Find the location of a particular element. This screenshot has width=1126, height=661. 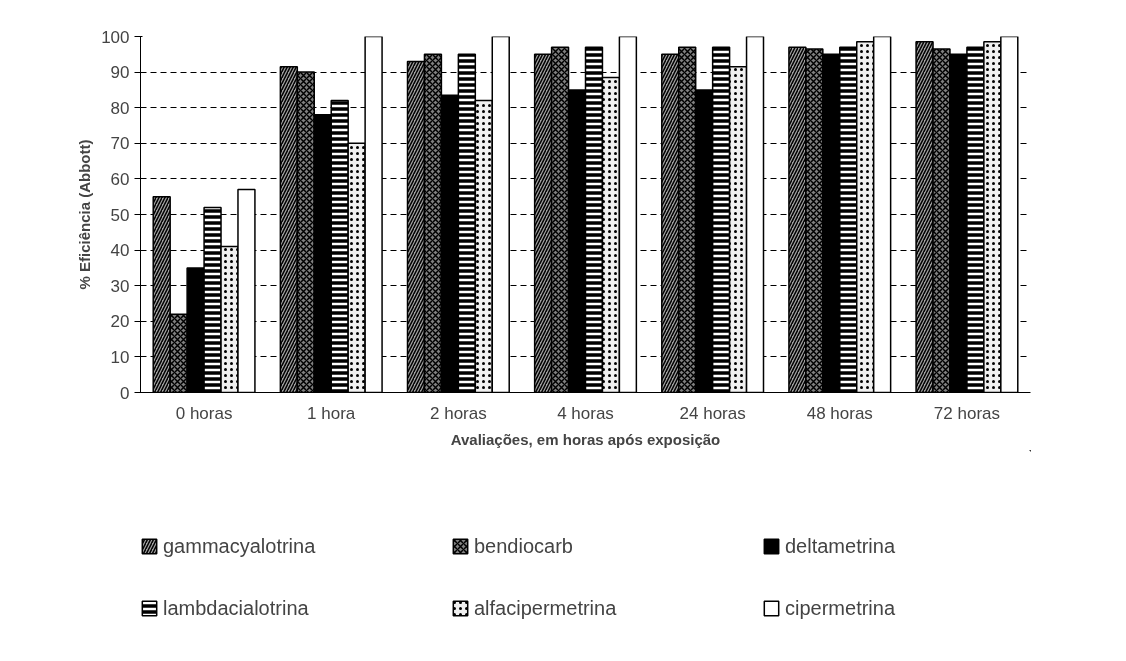

x-tick-label: 4 horas is located at coordinates (585, 413).